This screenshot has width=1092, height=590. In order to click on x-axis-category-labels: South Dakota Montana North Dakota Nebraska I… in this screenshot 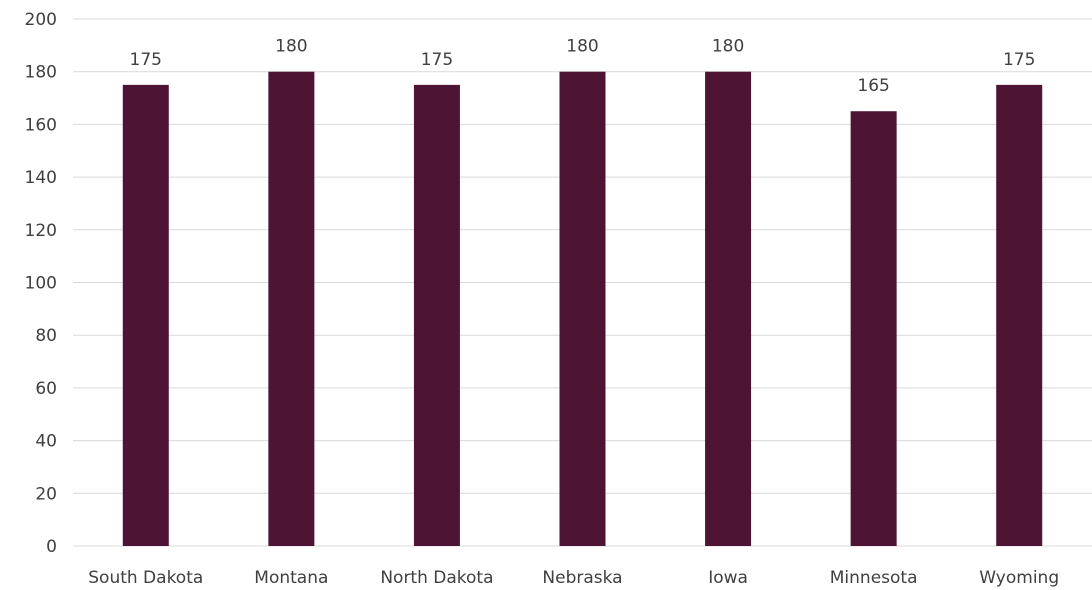, I will do `click(573, 578)`.